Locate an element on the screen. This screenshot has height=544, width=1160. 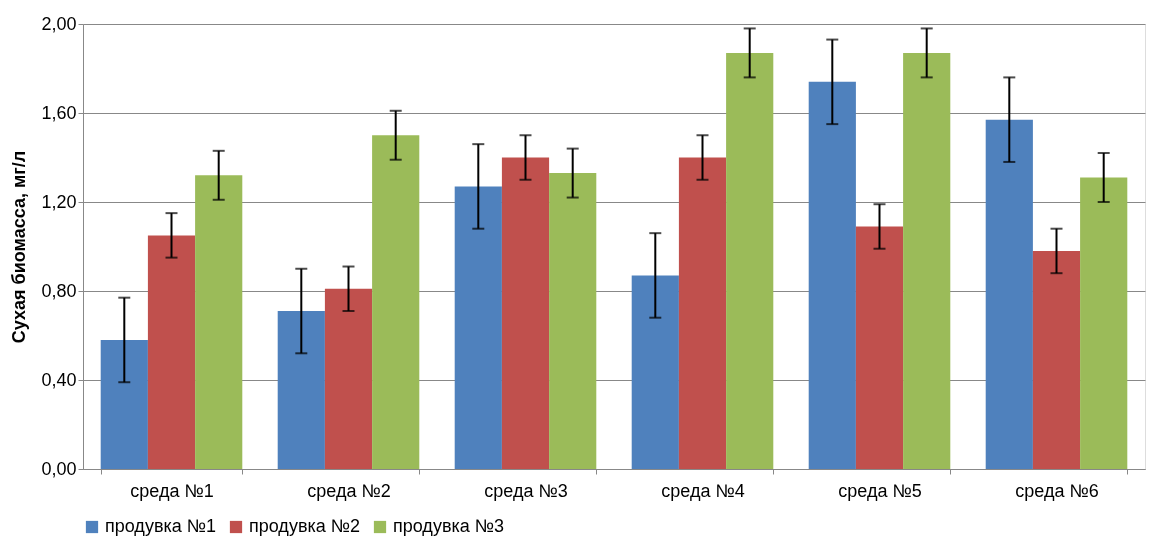
legend-label: продувка №1 is located at coordinates (161, 526).